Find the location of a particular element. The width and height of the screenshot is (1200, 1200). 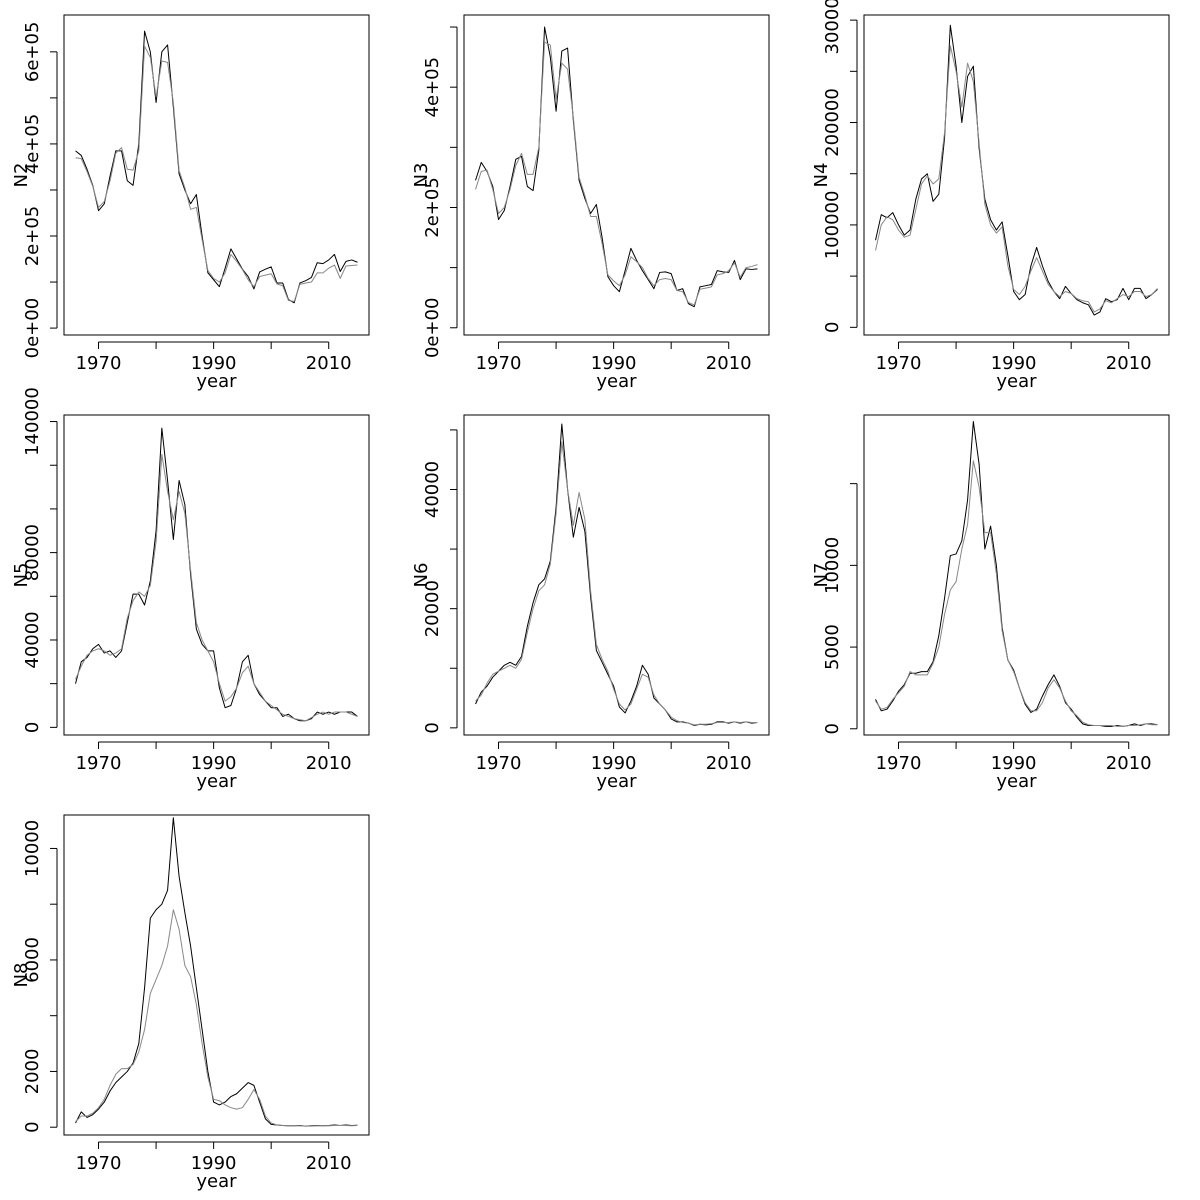

panel-n2: 1970 1990 2010 year 0e+00 2e+05 4e+05 6e+05 N2 is located at coordinates (190, 203).